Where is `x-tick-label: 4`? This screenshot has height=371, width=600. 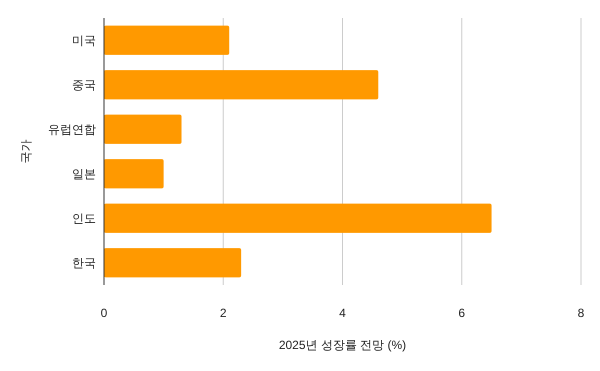 x-tick-label: 4 is located at coordinates (342, 313).